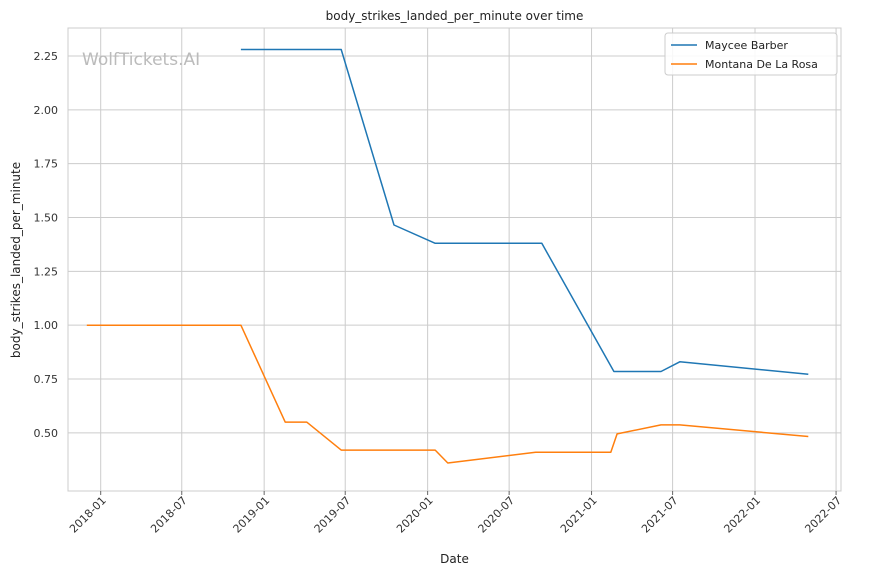 Image resolution: width=870 pixels, height=575 pixels. I want to click on y-tick-label: 0.50, so click(46, 433).